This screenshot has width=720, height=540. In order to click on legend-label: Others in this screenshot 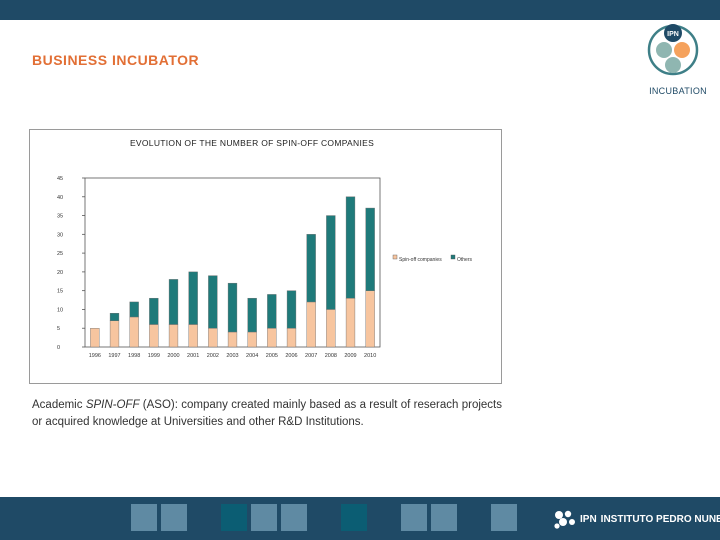, I will do `click(465, 260)`.